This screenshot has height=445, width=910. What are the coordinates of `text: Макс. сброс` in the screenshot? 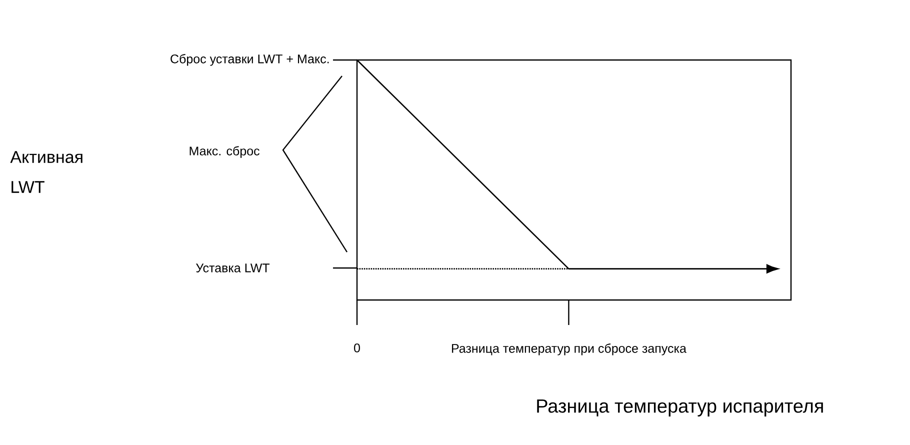 It's located at (225, 152).